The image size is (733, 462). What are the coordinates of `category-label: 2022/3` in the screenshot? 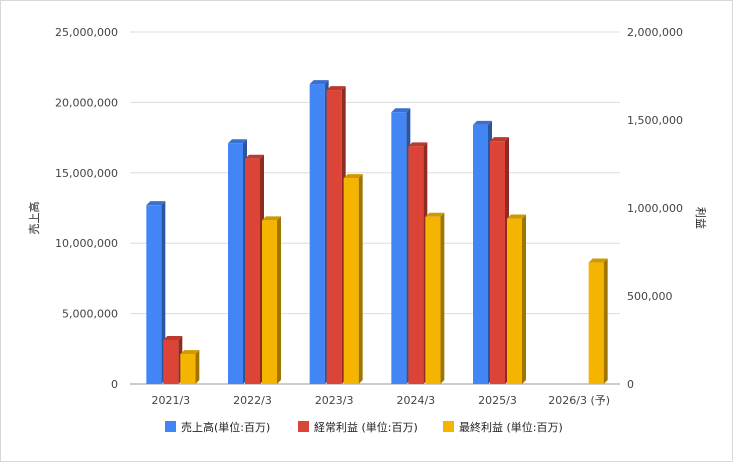 It's located at (252, 400).